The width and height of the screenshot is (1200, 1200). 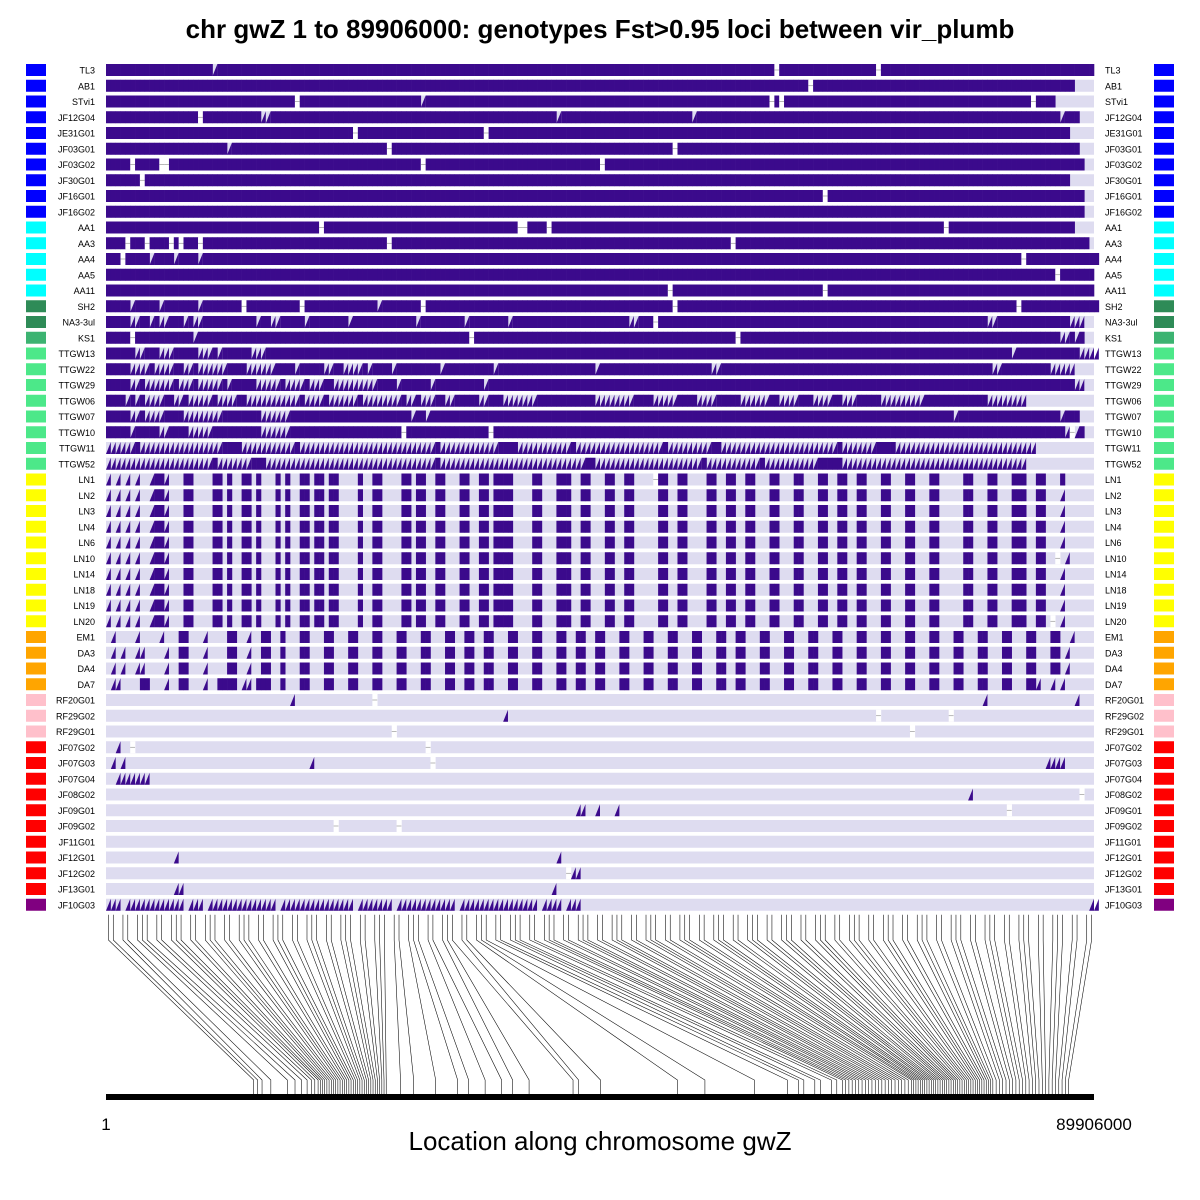 What do you see at coordinates (600, 337) in the screenshot?
I see `sample-row: KS1 KS1` at bounding box center [600, 337].